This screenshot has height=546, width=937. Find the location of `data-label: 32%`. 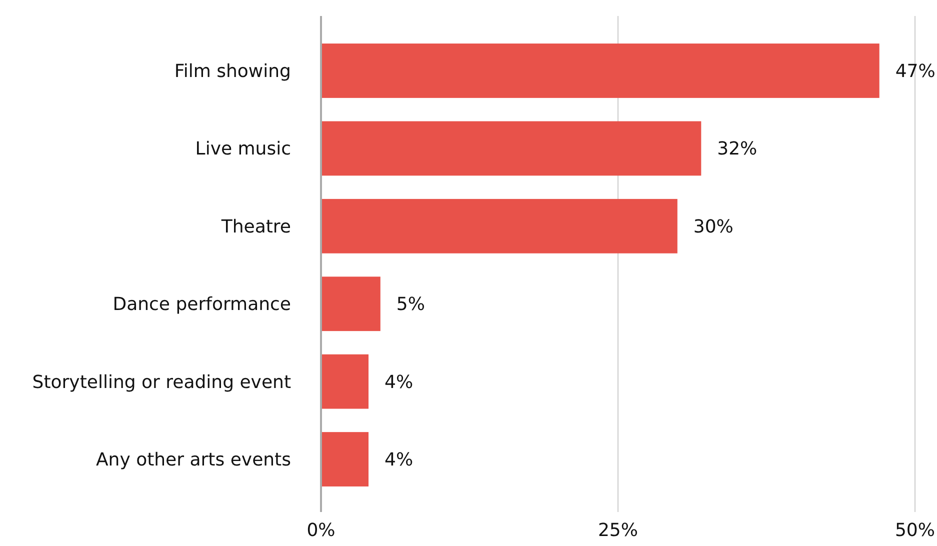

data-label: 32% is located at coordinates (737, 149).